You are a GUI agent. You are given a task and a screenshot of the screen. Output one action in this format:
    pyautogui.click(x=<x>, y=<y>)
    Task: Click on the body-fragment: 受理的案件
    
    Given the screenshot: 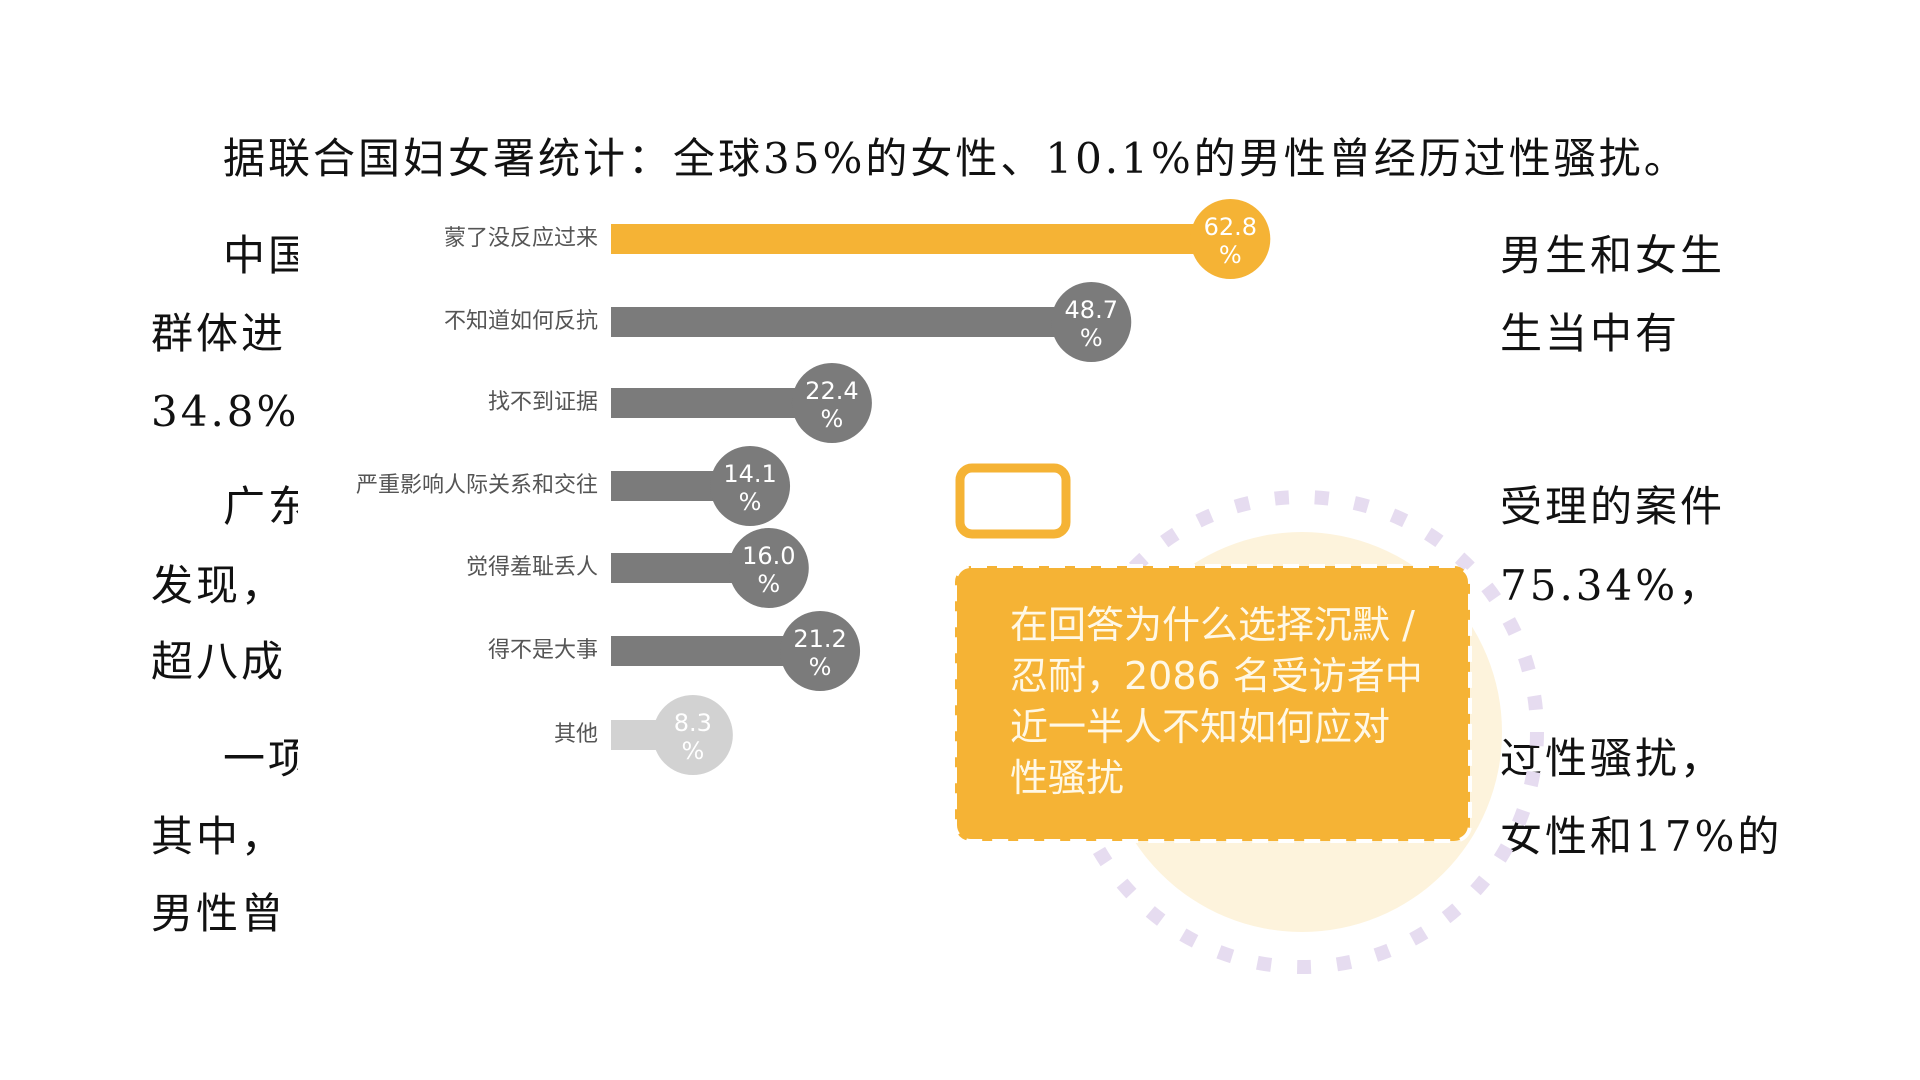 What is the action you would take?
    pyautogui.click(x=1613, y=506)
    